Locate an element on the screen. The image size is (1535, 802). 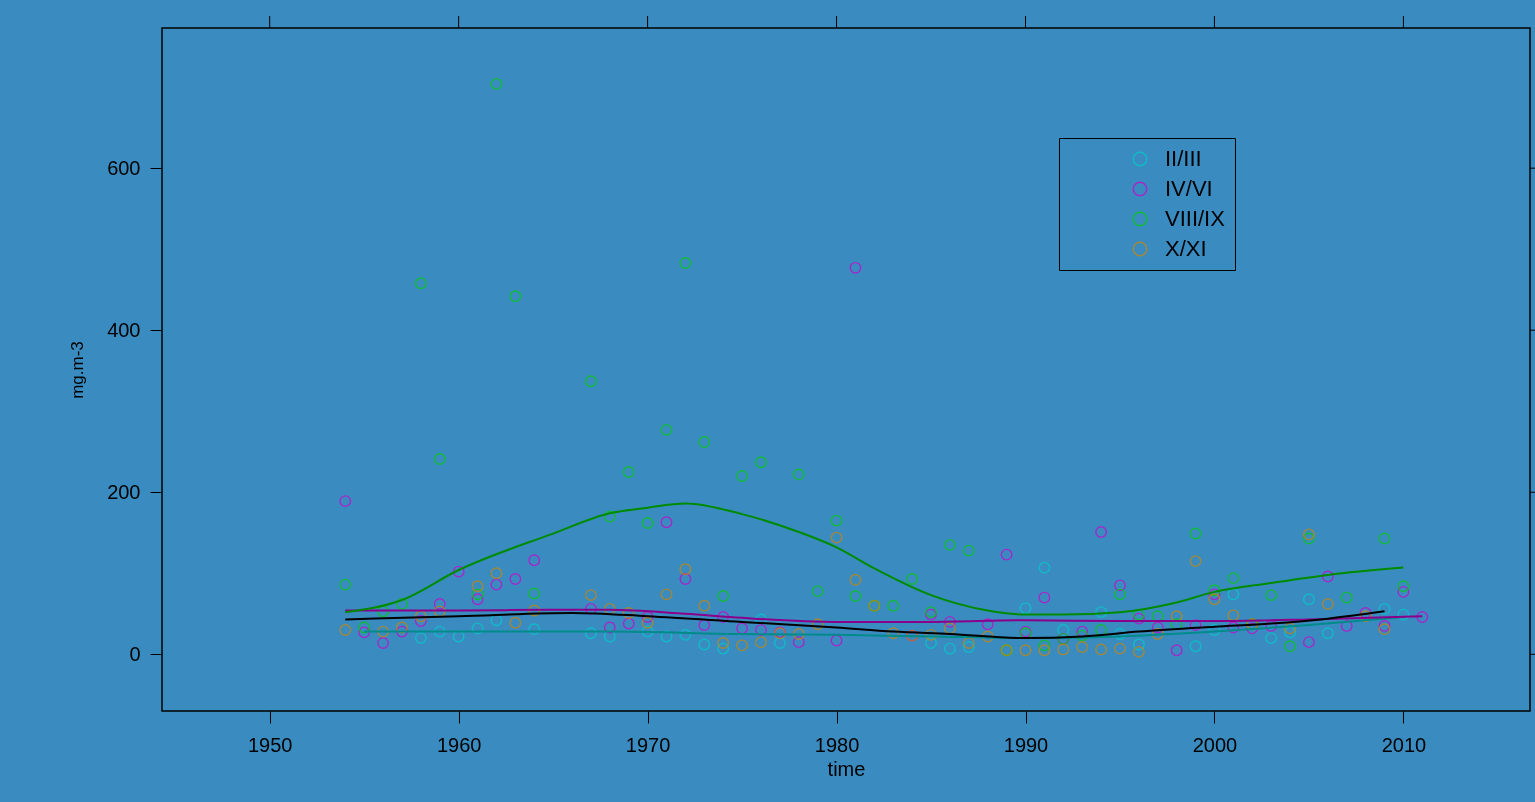
legend-label: VIII/IX is located at coordinates (1195, 218).